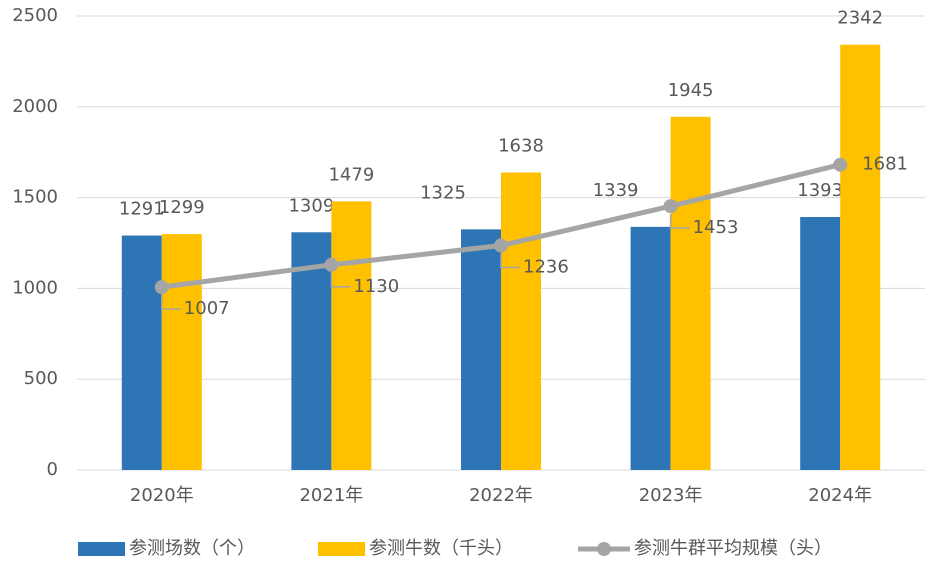  What do you see at coordinates (441, 548) in the screenshot?
I see `legend-label: 参测牛数（千头）` at bounding box center [441, 548].